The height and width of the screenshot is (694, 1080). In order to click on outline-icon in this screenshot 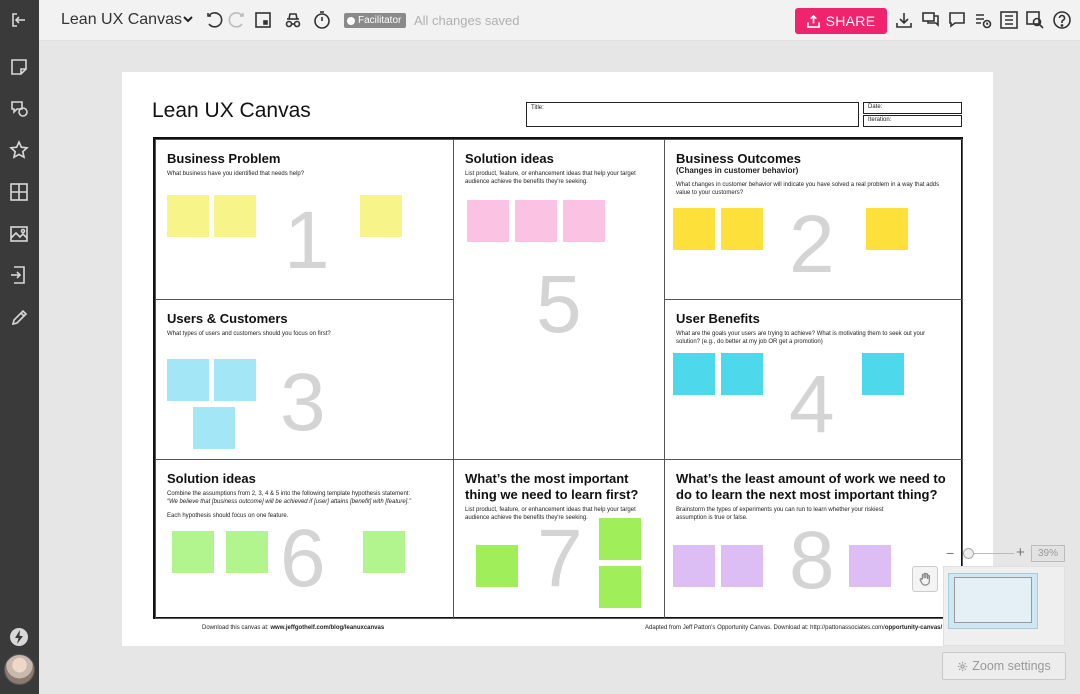, I will do `click(1009, 20)`.